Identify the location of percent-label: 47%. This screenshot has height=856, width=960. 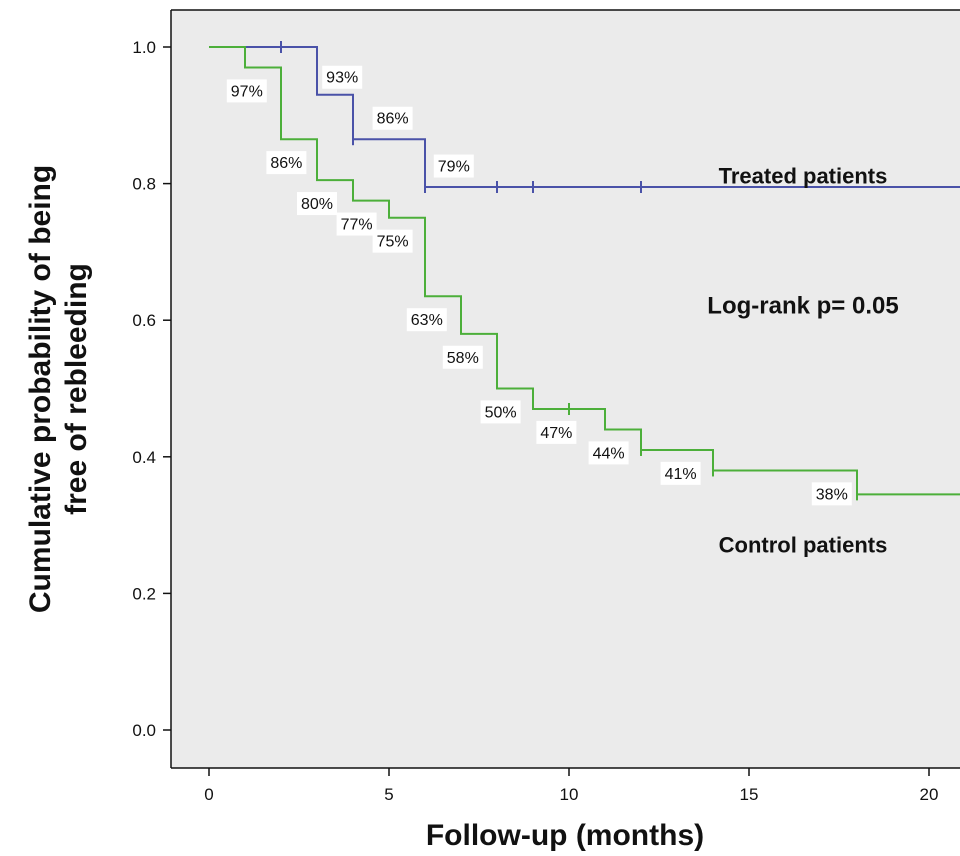
(556, 433).